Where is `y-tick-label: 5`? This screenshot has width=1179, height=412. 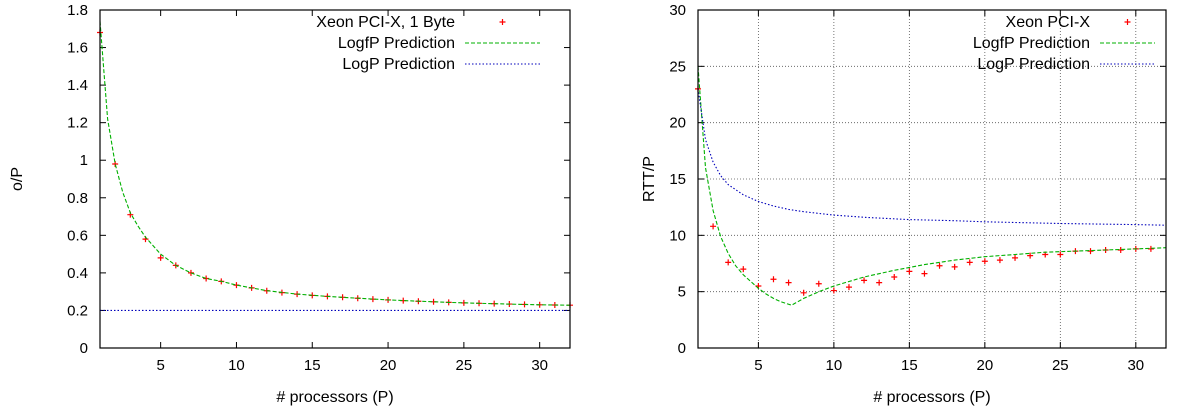
y-tick-label: 5 is located at coordinates (682, 292).